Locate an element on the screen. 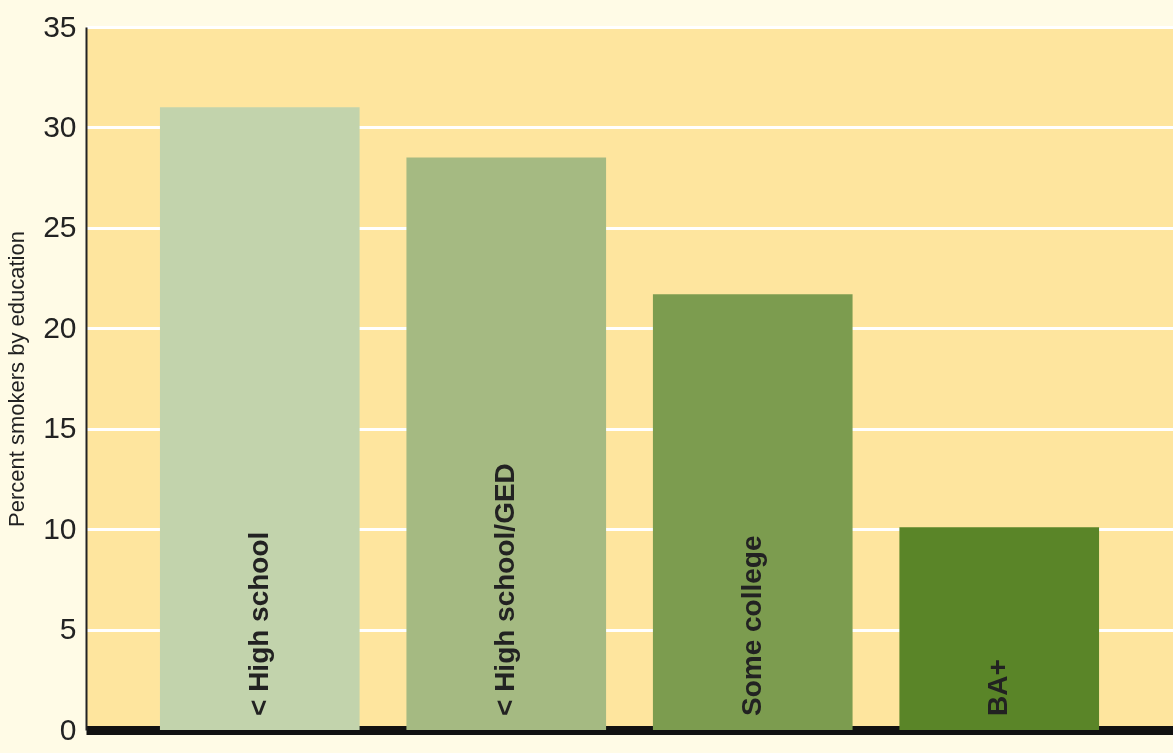 Image resolution: width=1173 pixels, height=753 pixels. y-tick-label: 25 is located at coordinates (60, 227).